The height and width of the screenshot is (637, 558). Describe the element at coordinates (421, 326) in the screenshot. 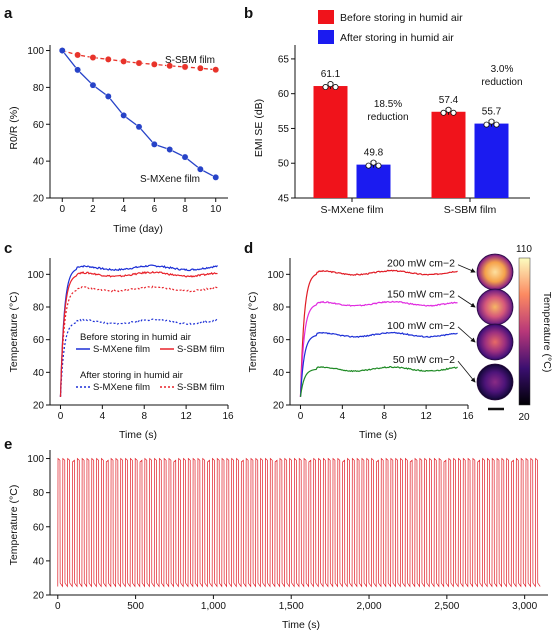

I see `series-label: 100 mW cm−2` at that location.